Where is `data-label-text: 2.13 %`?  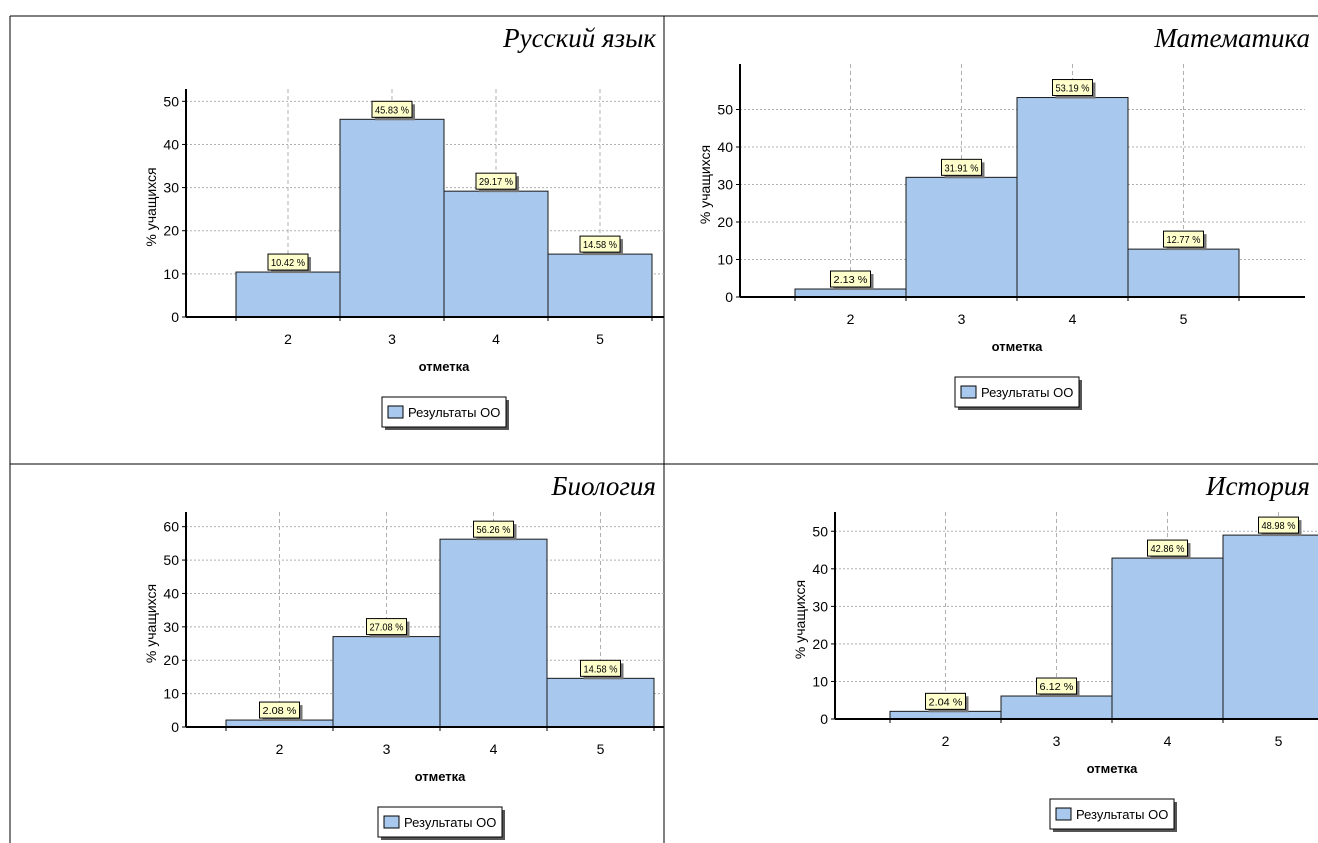
data-label-text: 2.13 % is located at coordinates (851, 280).